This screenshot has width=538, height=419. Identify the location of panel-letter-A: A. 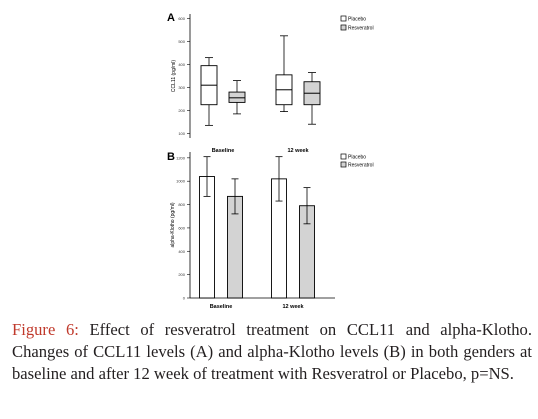
(171, 18).